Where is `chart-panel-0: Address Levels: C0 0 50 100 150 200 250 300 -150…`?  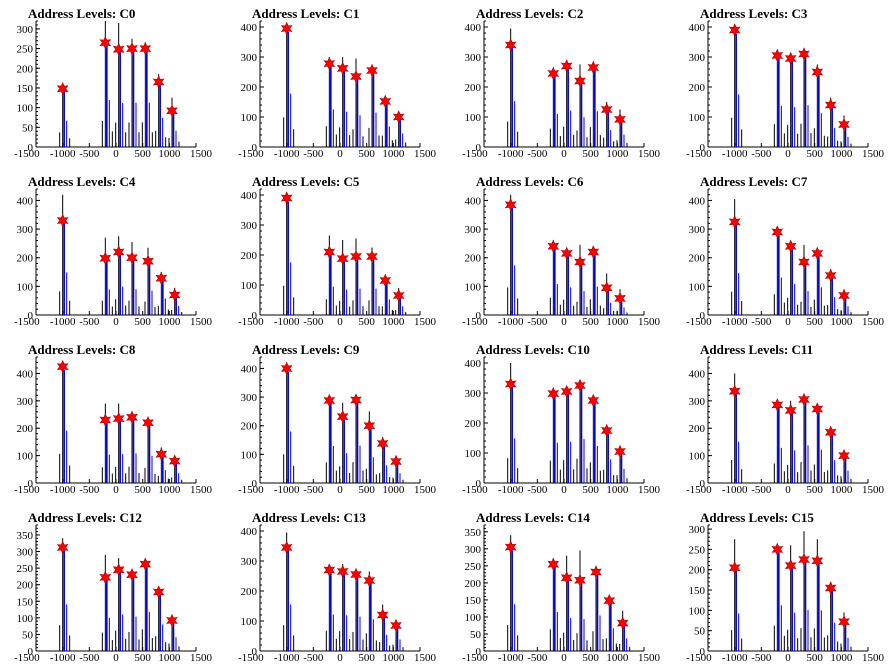
chart-panel-0: Address Levels: C0 0 50 100 150 200 250 300 -150… is located at coordinates (113, 83).